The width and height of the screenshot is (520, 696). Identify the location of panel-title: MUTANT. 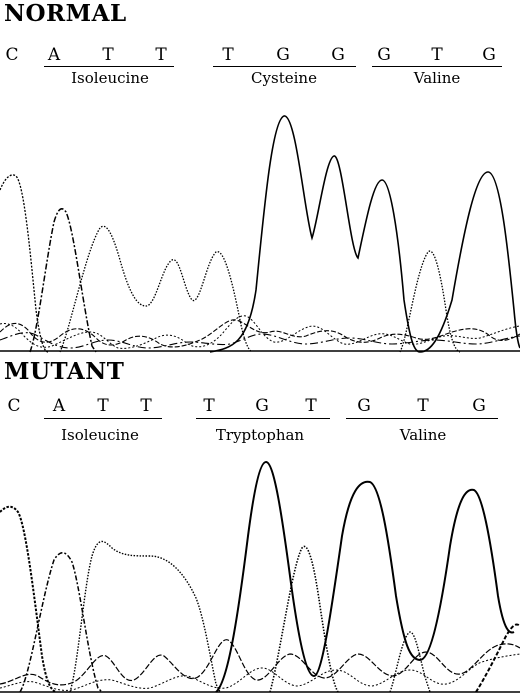
(64, 371).